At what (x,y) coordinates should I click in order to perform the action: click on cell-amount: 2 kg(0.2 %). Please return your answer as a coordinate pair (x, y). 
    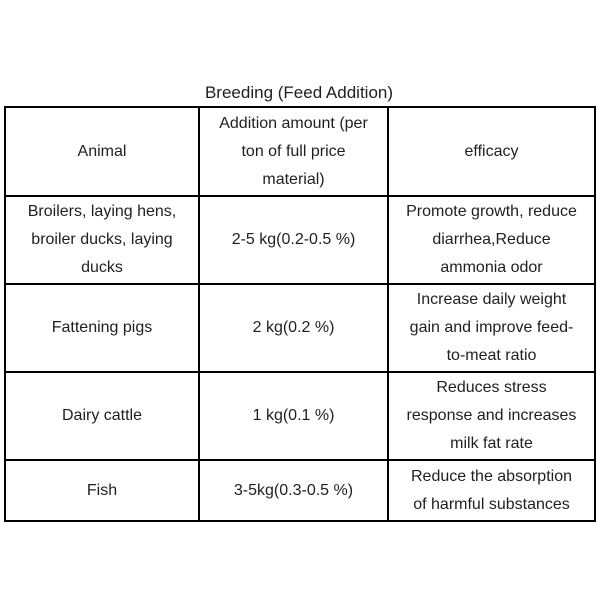
    Looking at the image, I should click on (293, 328).